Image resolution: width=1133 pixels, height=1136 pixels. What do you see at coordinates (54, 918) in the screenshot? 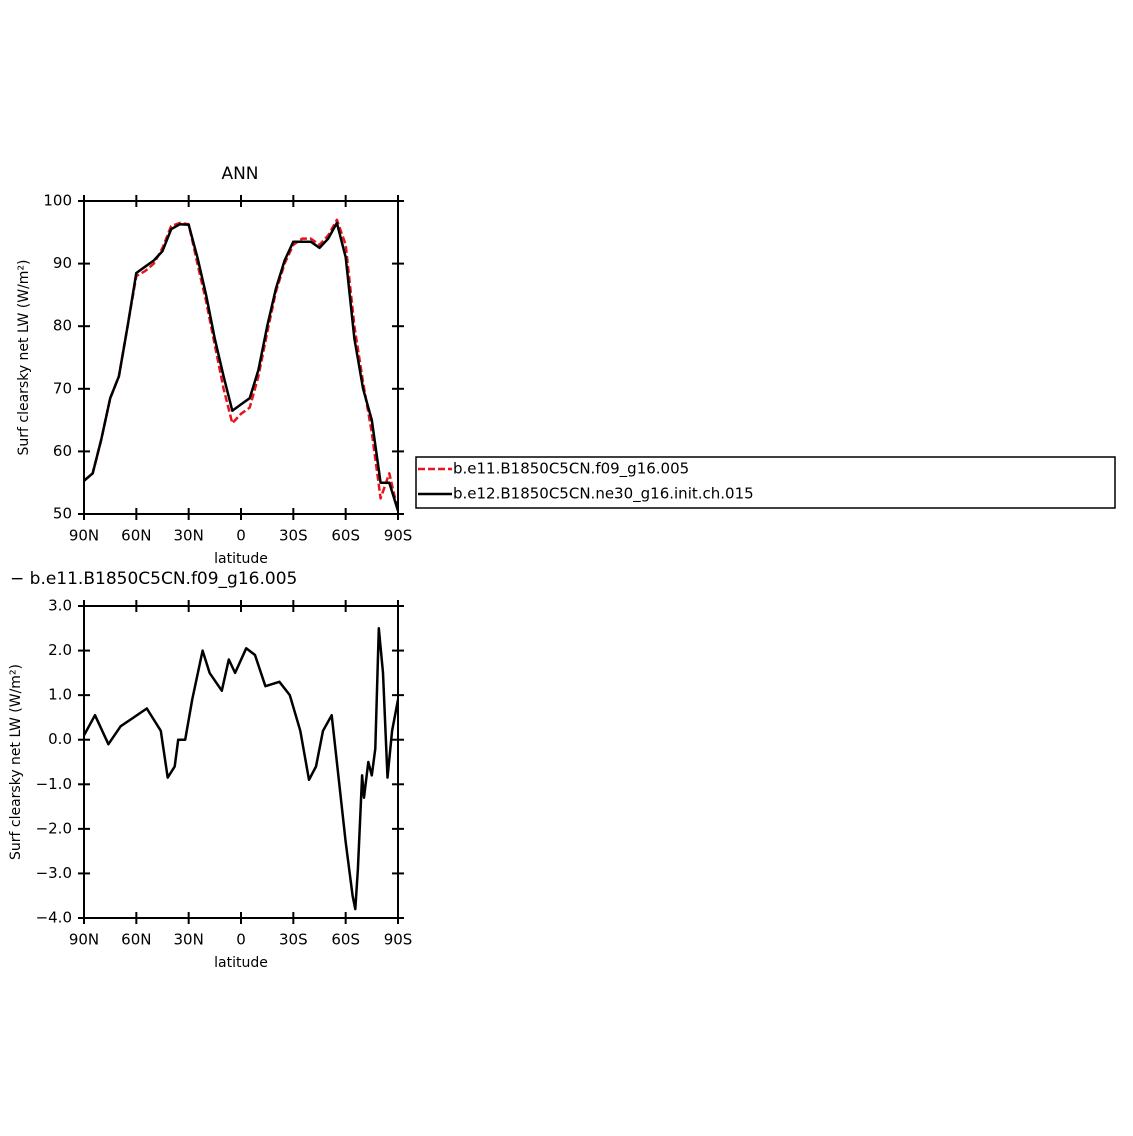
I see `y-tick-label: −4.0` at bounding box center [54, 918].